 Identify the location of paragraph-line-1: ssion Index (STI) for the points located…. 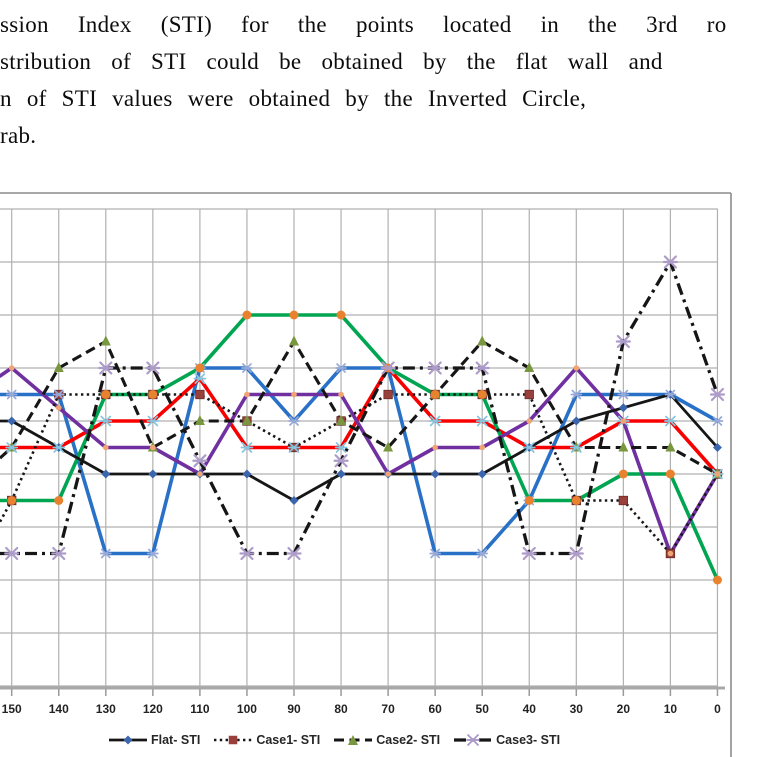
(363, 24).